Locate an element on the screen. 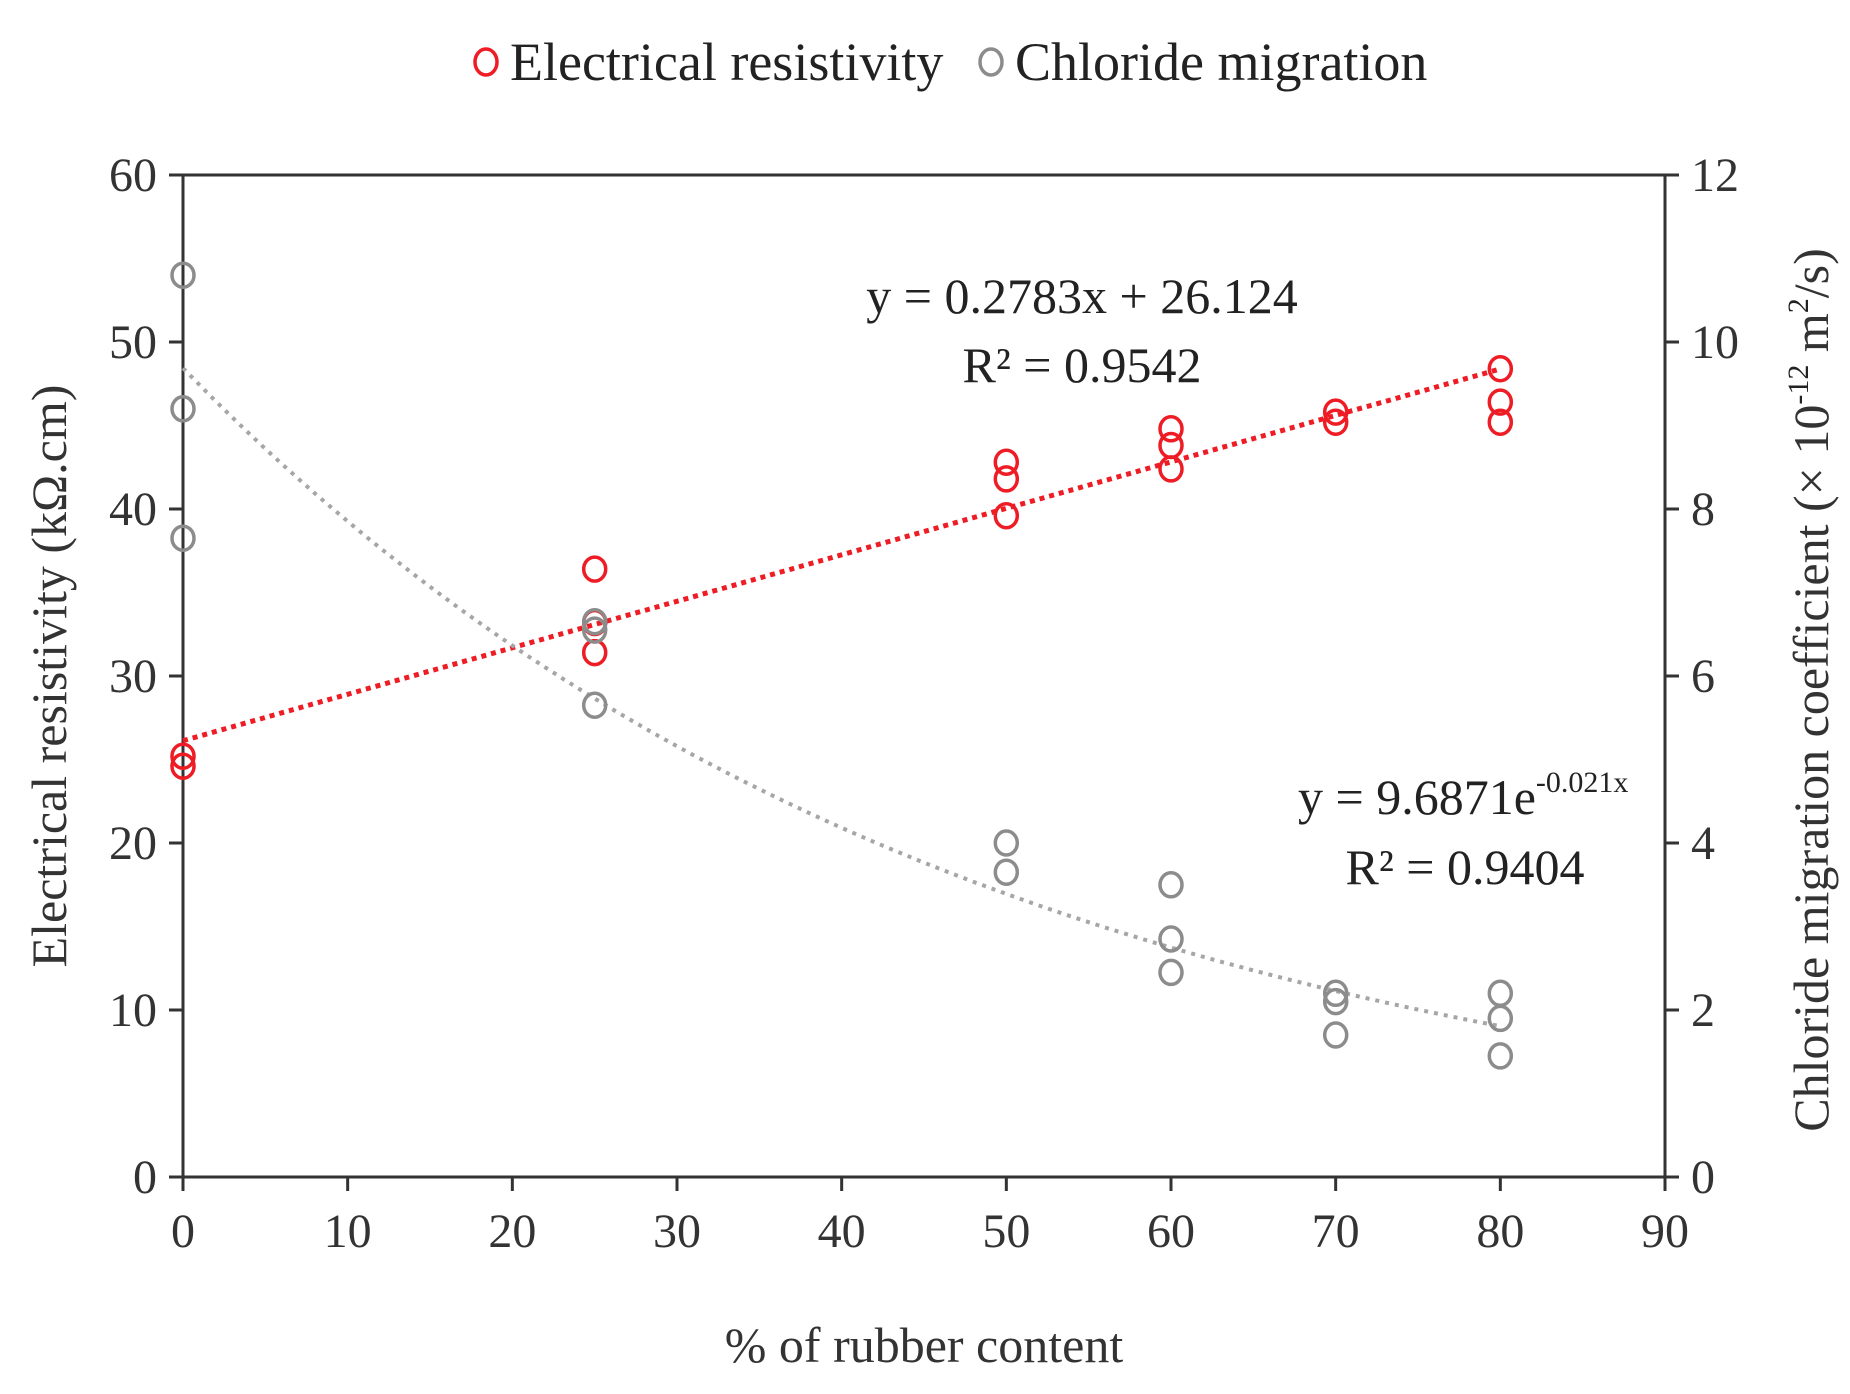  y-right-tick-label: 6 is located at coordinates (1703, 676).